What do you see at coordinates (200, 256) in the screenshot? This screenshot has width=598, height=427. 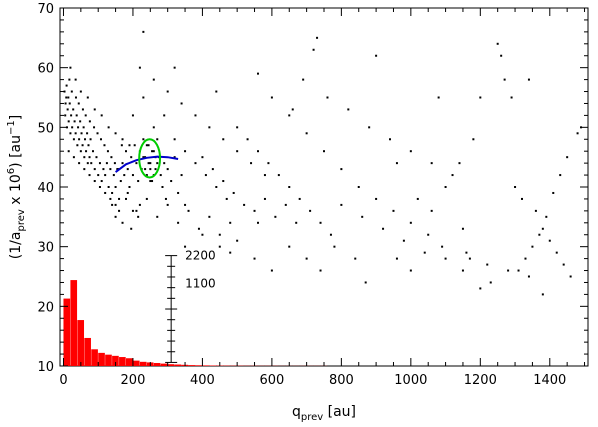 I see `inset-tick-label: 2200` at bounding box center [200, 256].